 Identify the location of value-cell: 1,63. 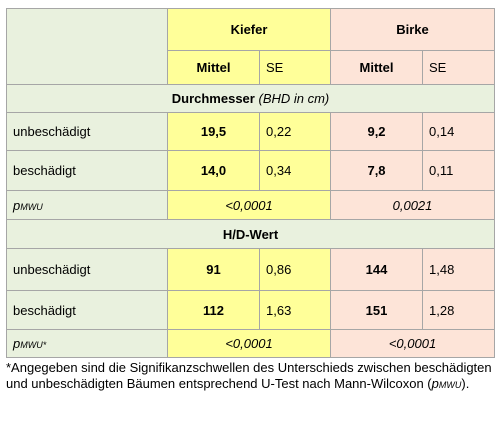
(295, 310).